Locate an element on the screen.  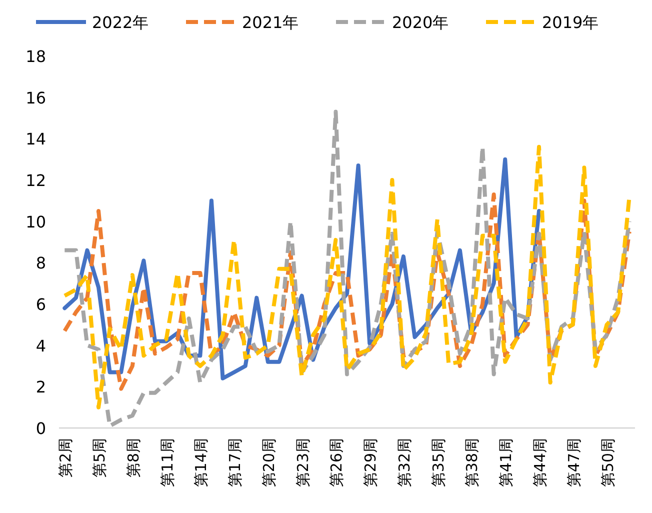
legend-label: 2022年 is located at coordinates (120, 22).